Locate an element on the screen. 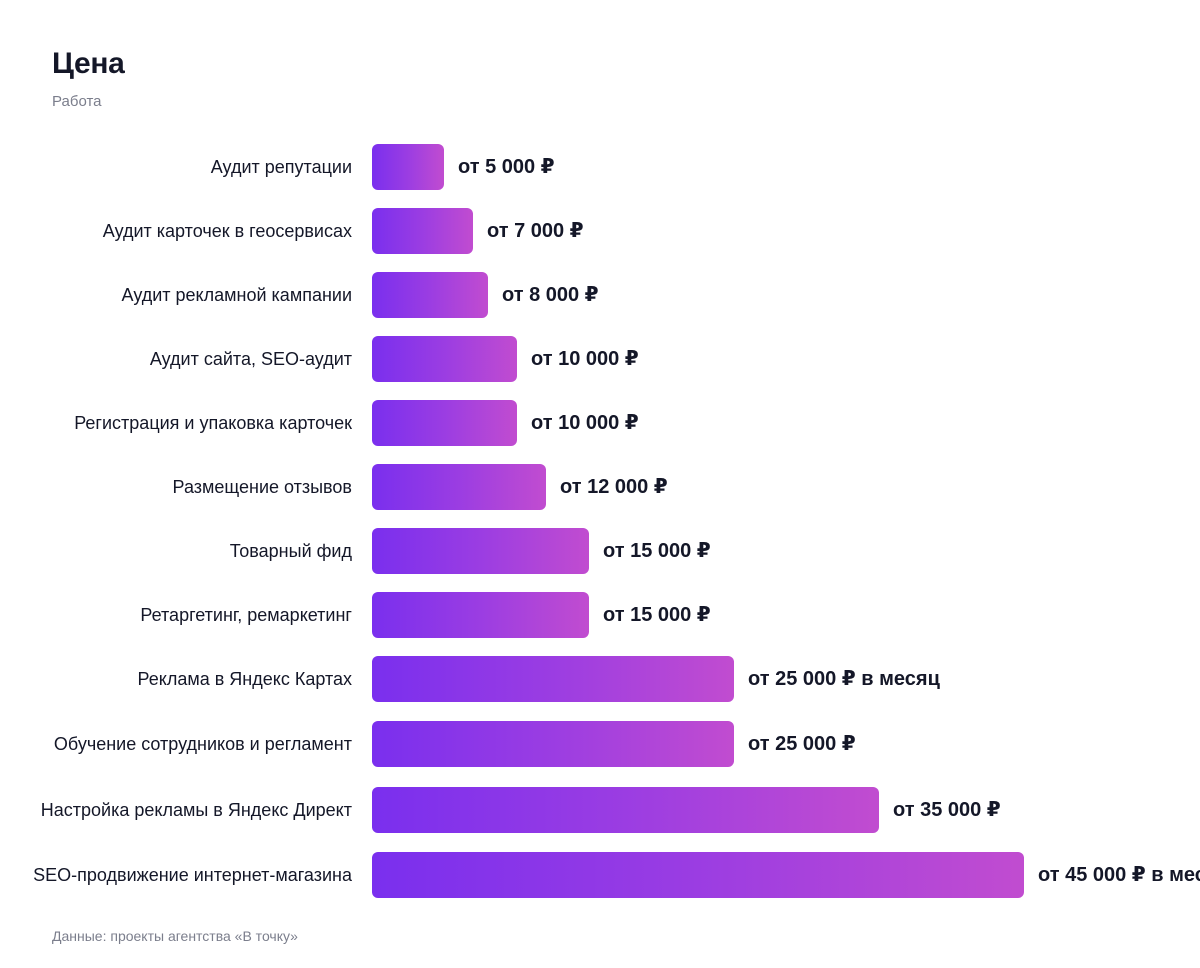 This screenshot has width=1200, height=968. category-label: Реклама в Яндекс Картах is located at coordinates (244, 679).